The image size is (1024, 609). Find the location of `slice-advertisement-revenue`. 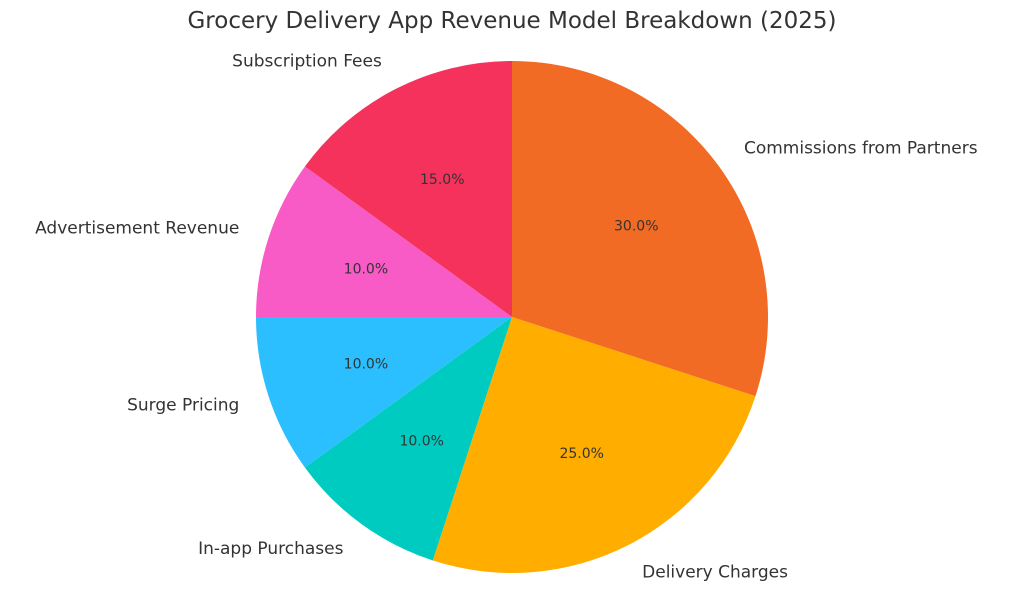

slice-advertisement-revenue is located at coordinates (384, 241).